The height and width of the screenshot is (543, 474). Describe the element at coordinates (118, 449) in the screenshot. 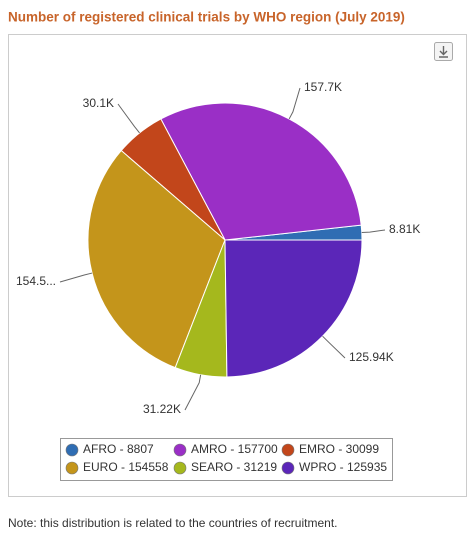

I see `legend-label: AFRO - 8807` at that location.